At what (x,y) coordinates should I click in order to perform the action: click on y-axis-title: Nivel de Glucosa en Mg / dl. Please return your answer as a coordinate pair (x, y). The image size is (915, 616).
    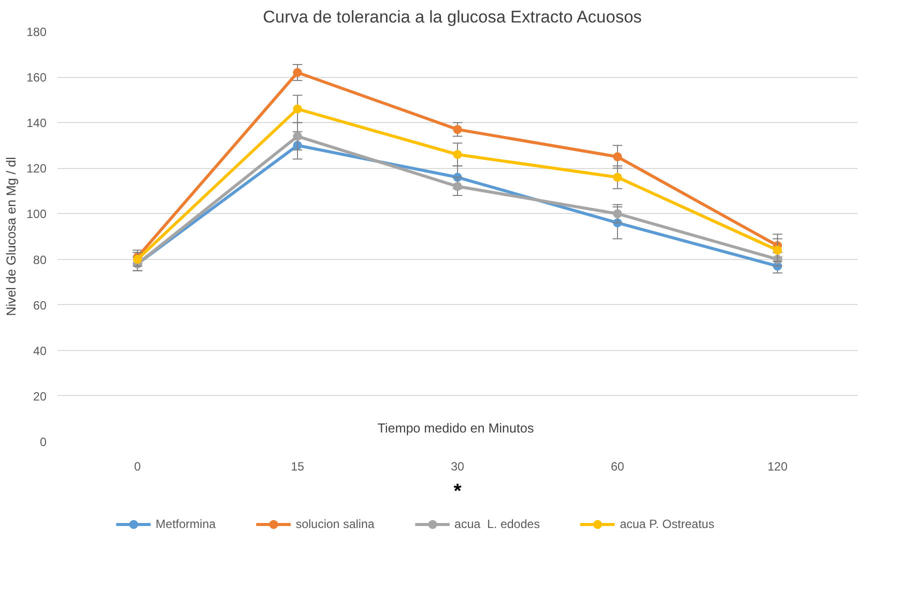
    Looking at the image, I should click on (10, 236).